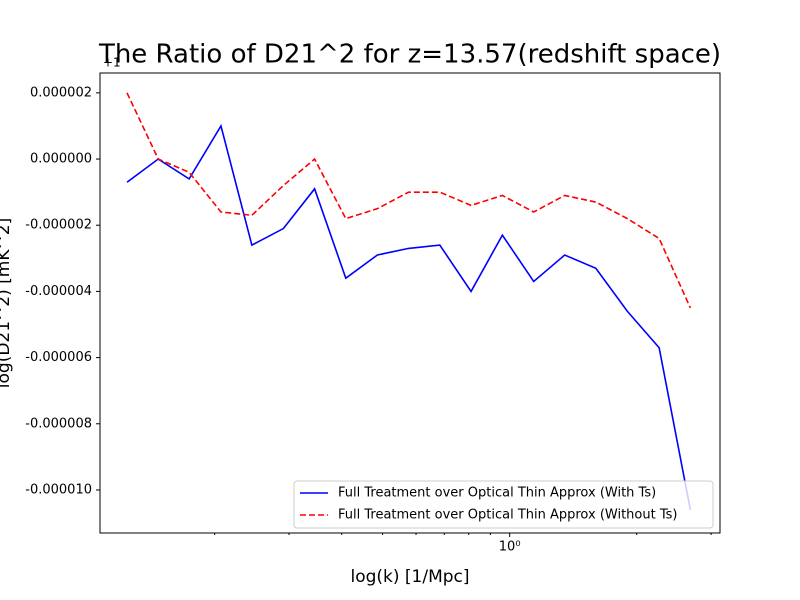 The width and height of the screenshot is (800, 600). I want to click on y-tick-label: 0.000002, so click(61, 92).